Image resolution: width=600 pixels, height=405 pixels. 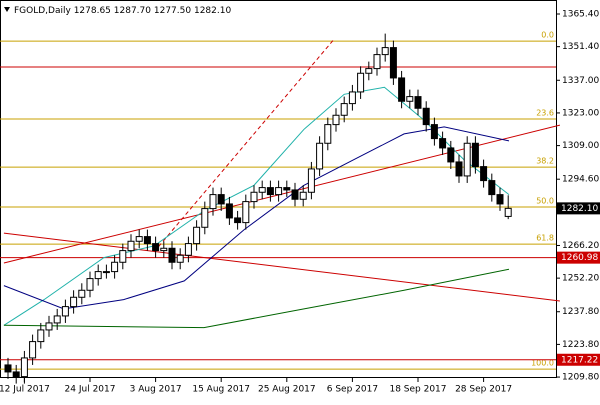 What do you see at coordinates (547, 35) in the screenshot?
I see `fib-label: 0.0` at bounding box center [547, 35].